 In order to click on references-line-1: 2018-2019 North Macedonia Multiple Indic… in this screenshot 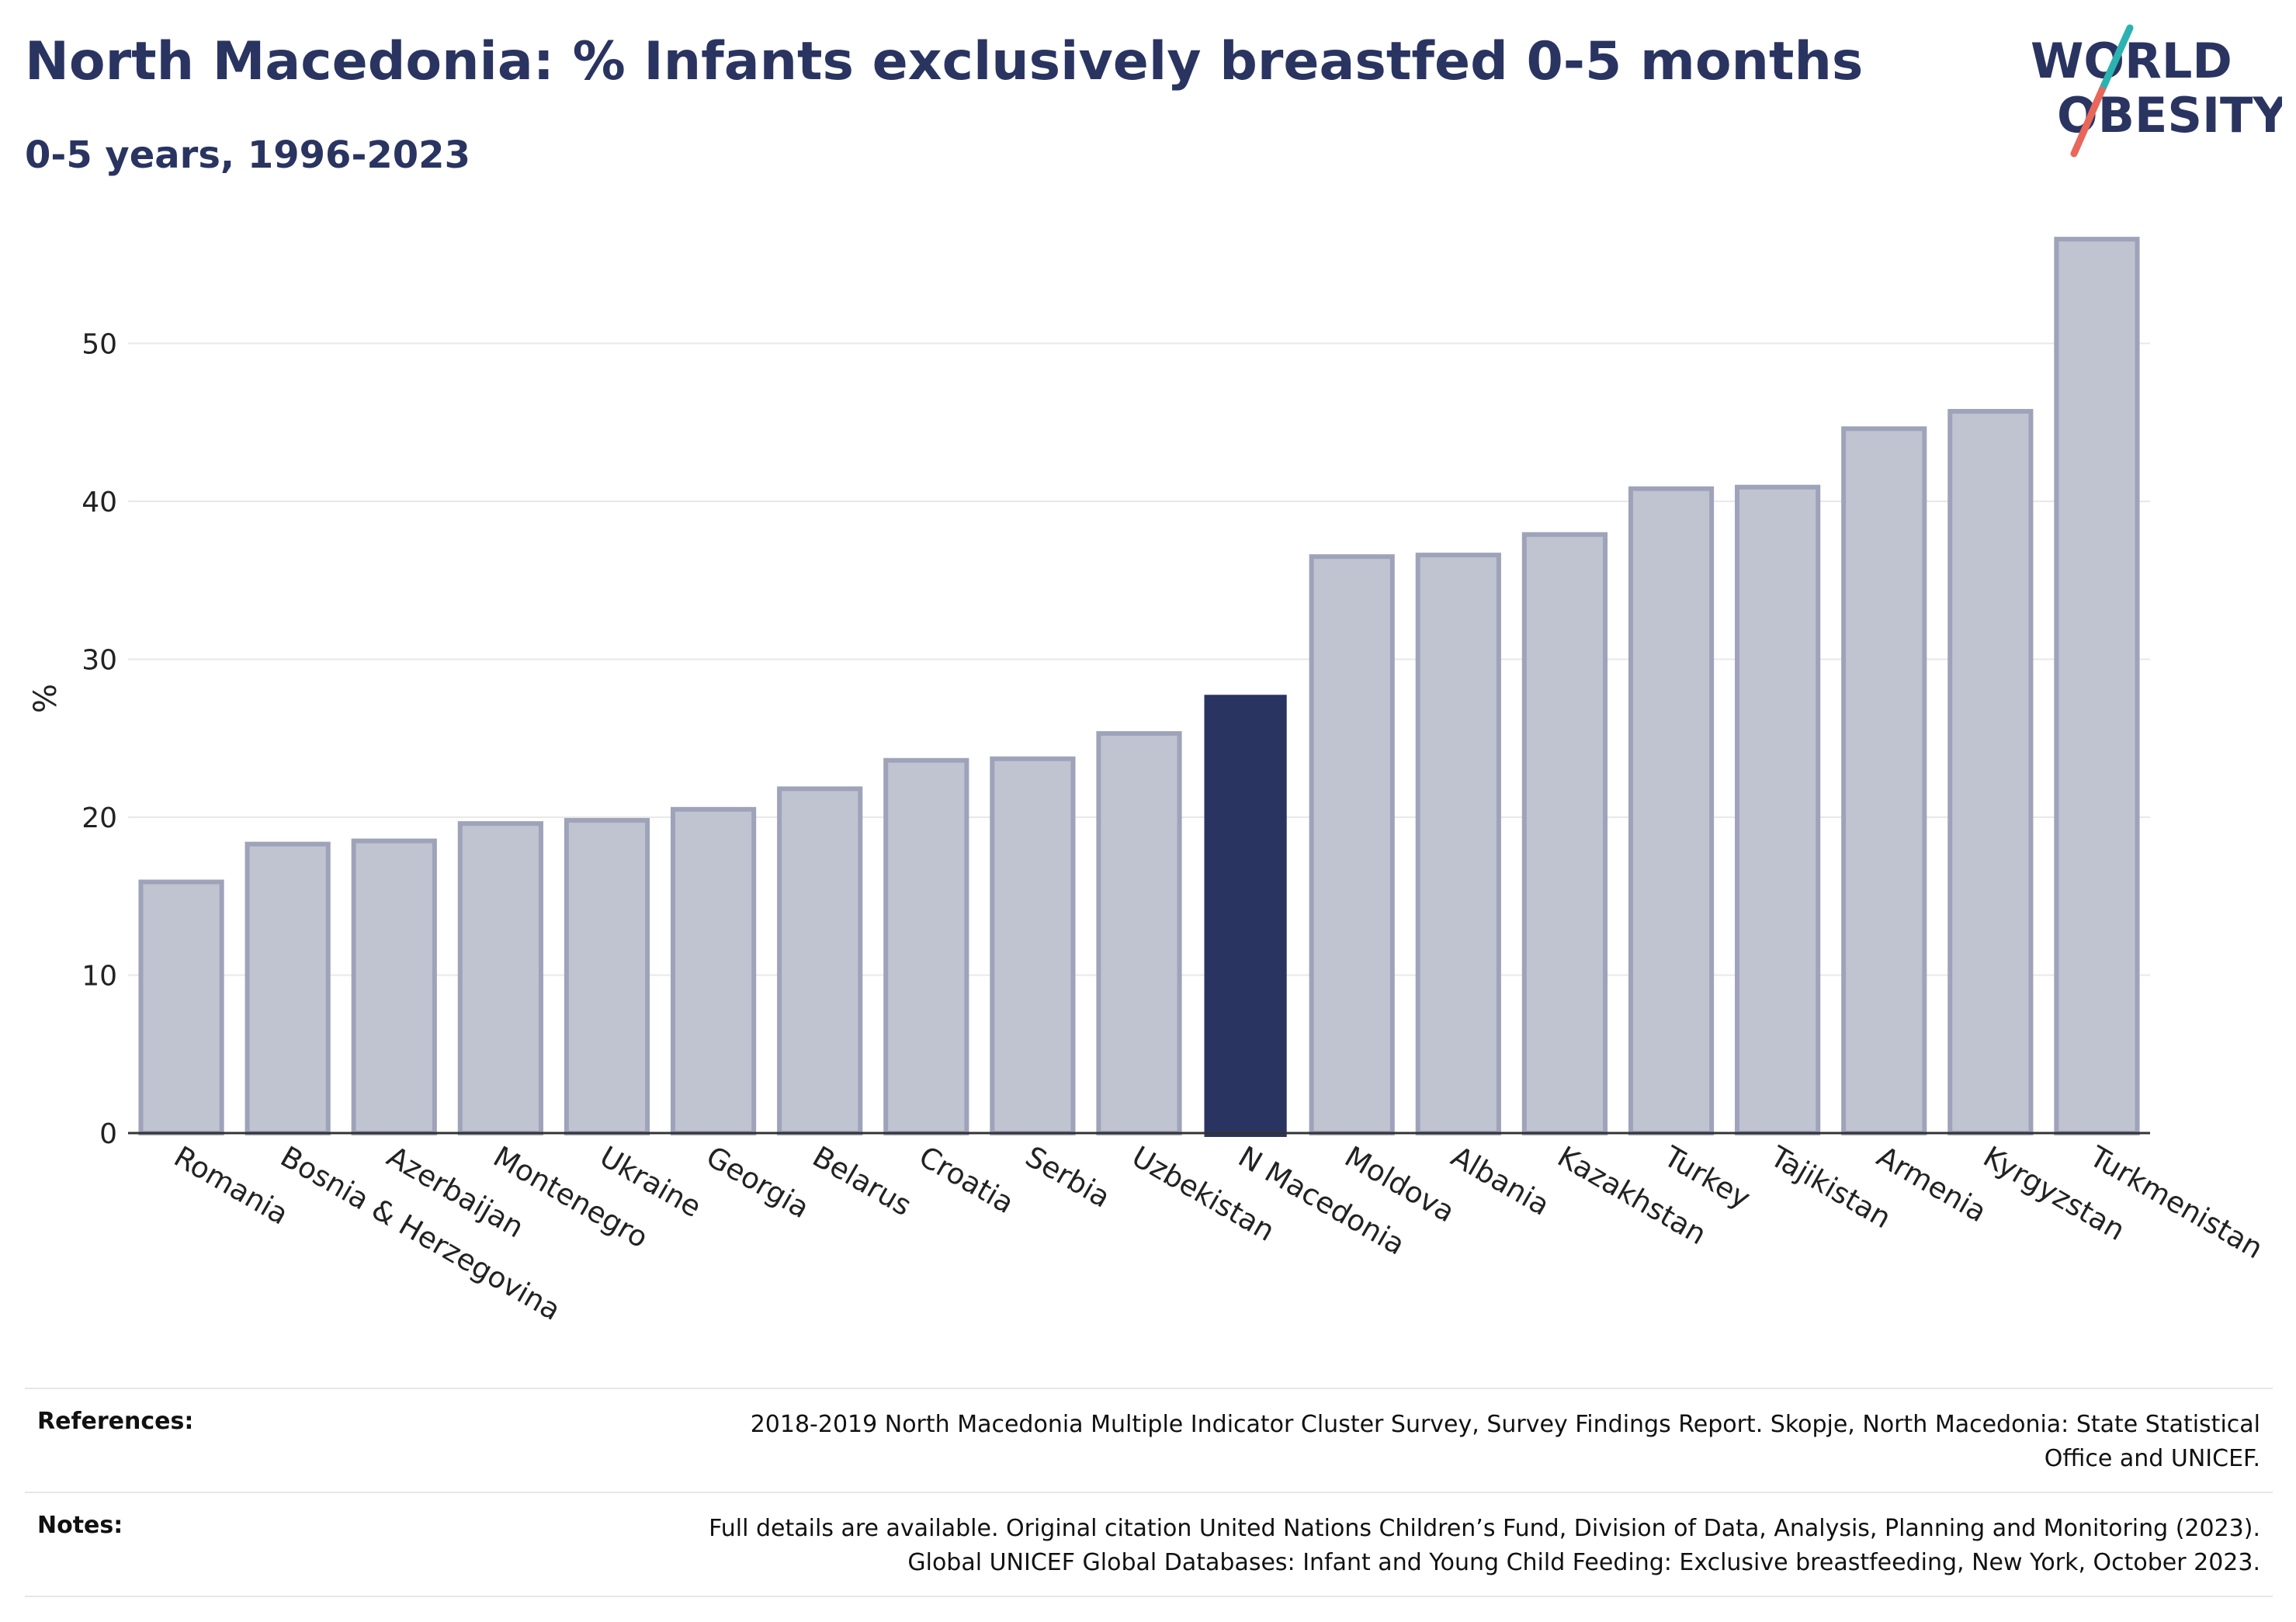, I will do `click(1505, 1424)`.